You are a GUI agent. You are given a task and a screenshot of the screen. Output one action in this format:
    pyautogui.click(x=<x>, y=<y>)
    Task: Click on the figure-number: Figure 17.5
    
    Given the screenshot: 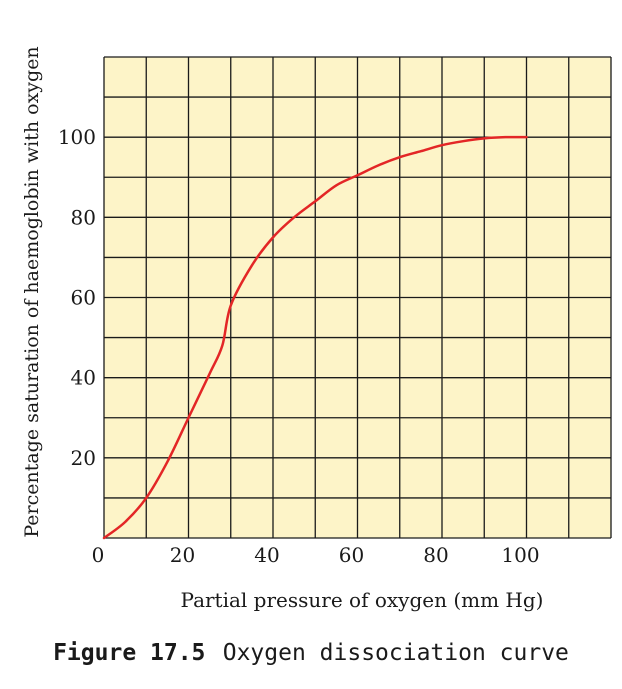 What is the action you would take?
    pyautogui.click(x=129, y=653)
    